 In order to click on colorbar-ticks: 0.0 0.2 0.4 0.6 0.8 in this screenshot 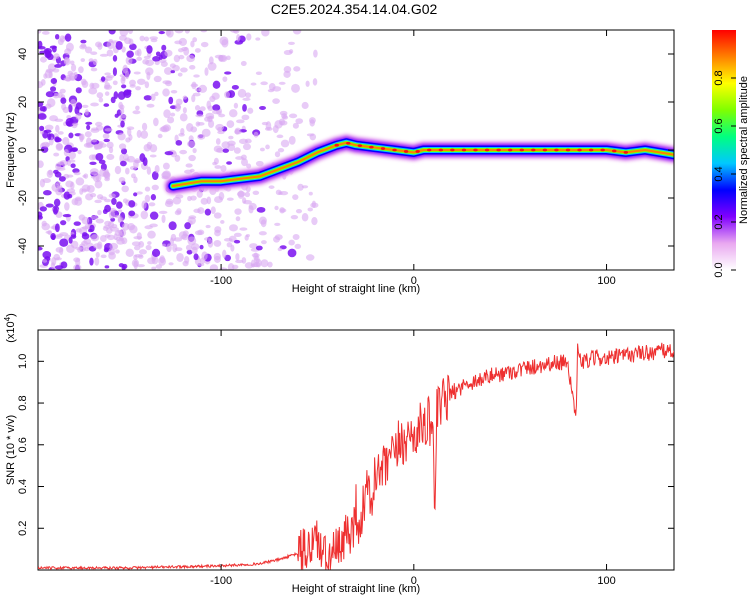, I will do `click(724, 174)`.